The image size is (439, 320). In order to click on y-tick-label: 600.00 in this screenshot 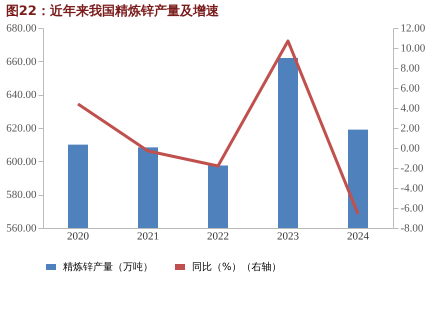, I will do `click(21, 162)`.